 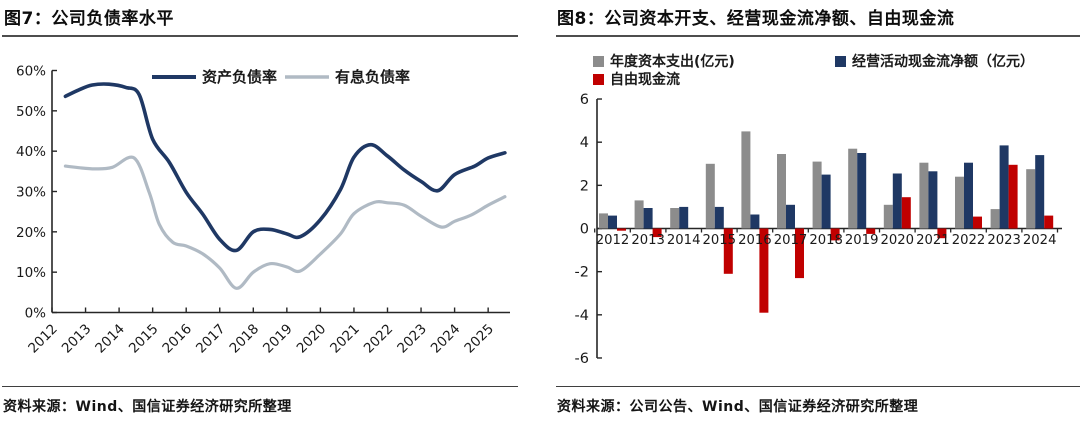 What do you see at coordinates (177, 339) in the screenshot?
I see `x-tick-label: 2016` at bounding box center [177, 339].